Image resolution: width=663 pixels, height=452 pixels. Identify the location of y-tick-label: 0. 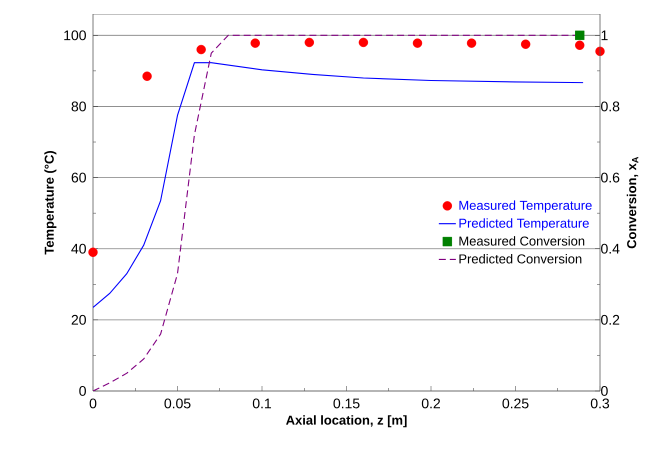
(82, 391).